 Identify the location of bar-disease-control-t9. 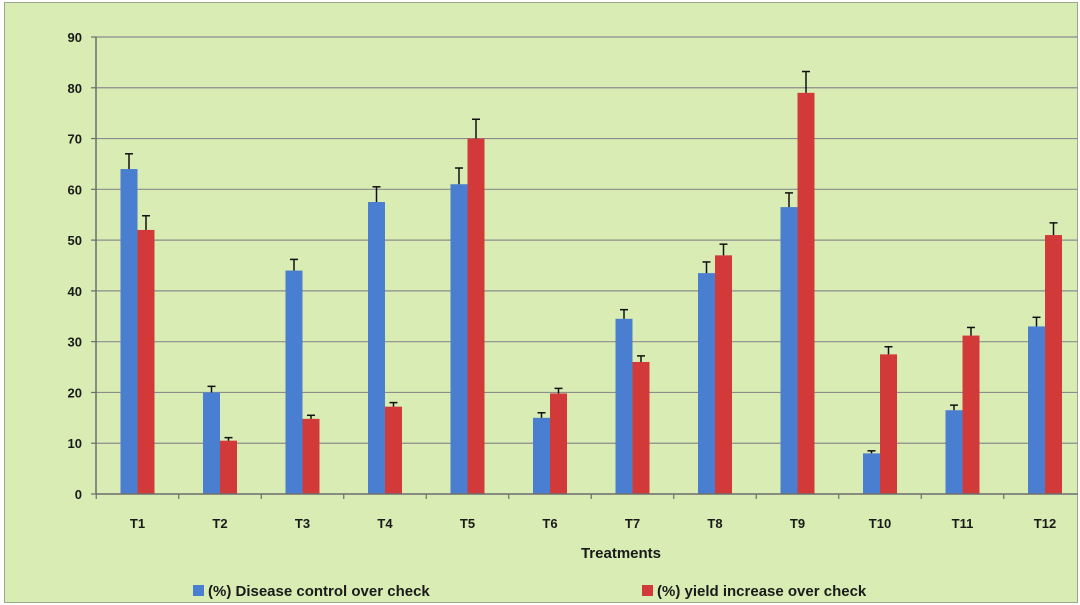
(789, 350).